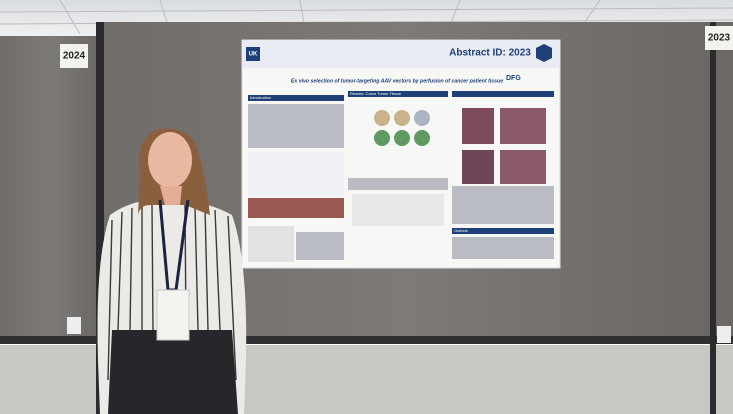 The width and height of the screenshot is (733, 414). I want to click on logo-box, so click(253, 54).